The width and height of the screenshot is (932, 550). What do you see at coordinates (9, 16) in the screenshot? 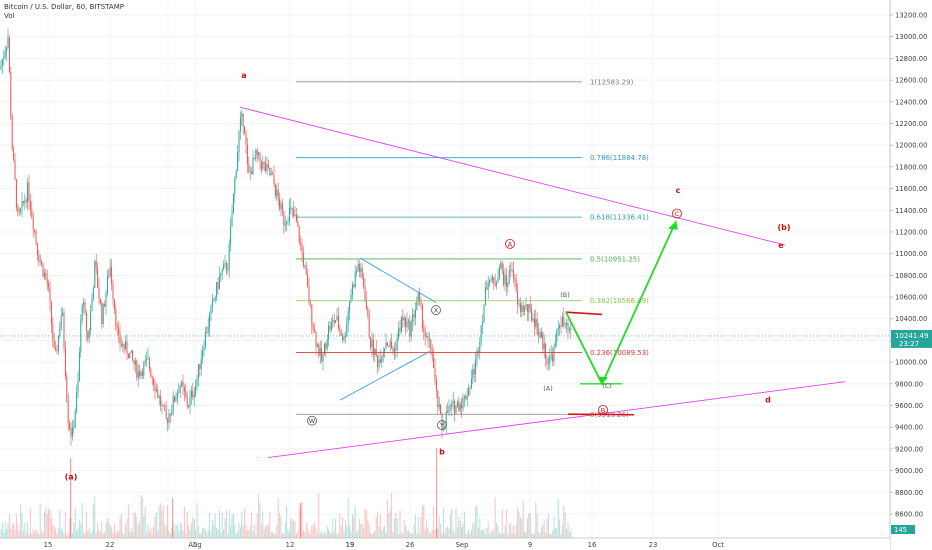
I see `volume-indicator-label: Vol` at bounding box center [9, 16].